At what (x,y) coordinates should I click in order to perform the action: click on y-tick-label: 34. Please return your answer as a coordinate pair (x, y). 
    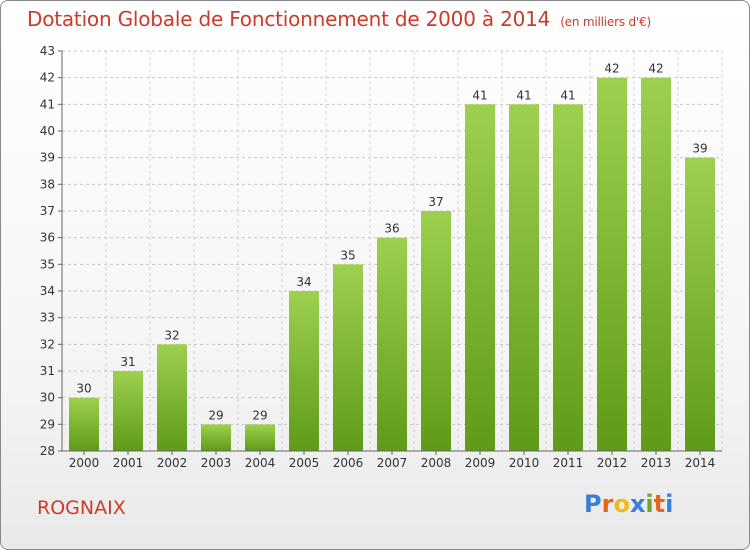
    Looking at the image, I should click on (47, 291).